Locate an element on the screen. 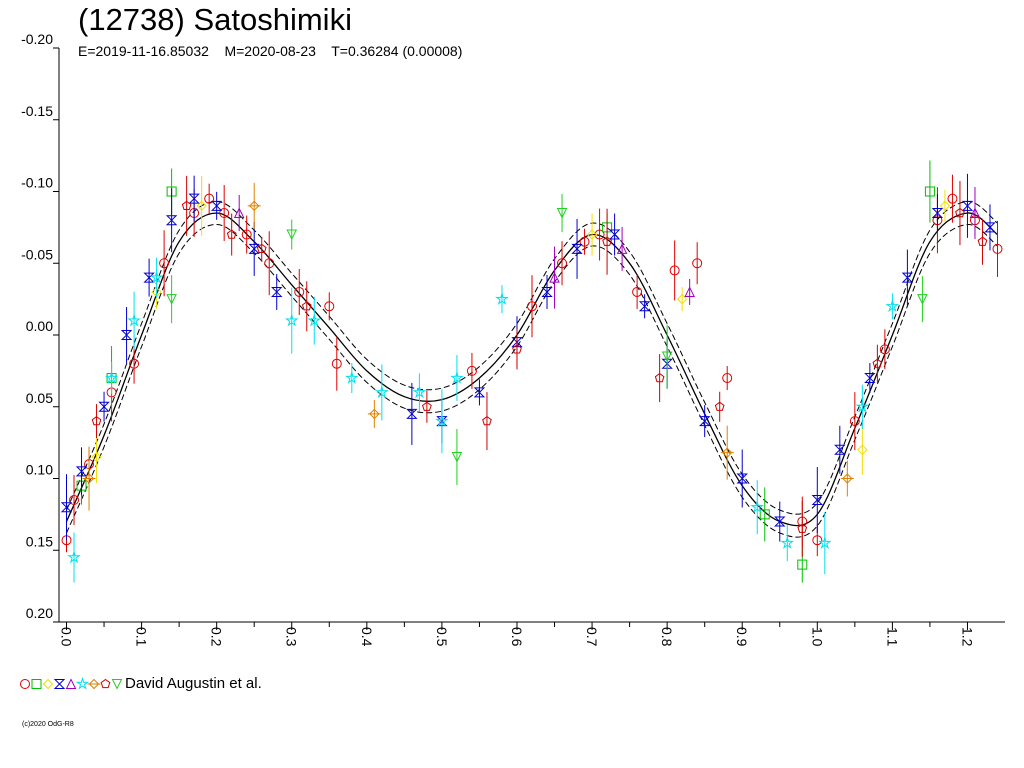 This screenshot has height=768, width=1024. x-tick-label: 0.5 is located at coordinates (442, 637).